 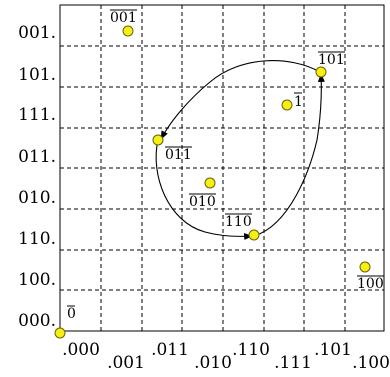 I want to click on row-label: 000., so click(x=37, y=321).